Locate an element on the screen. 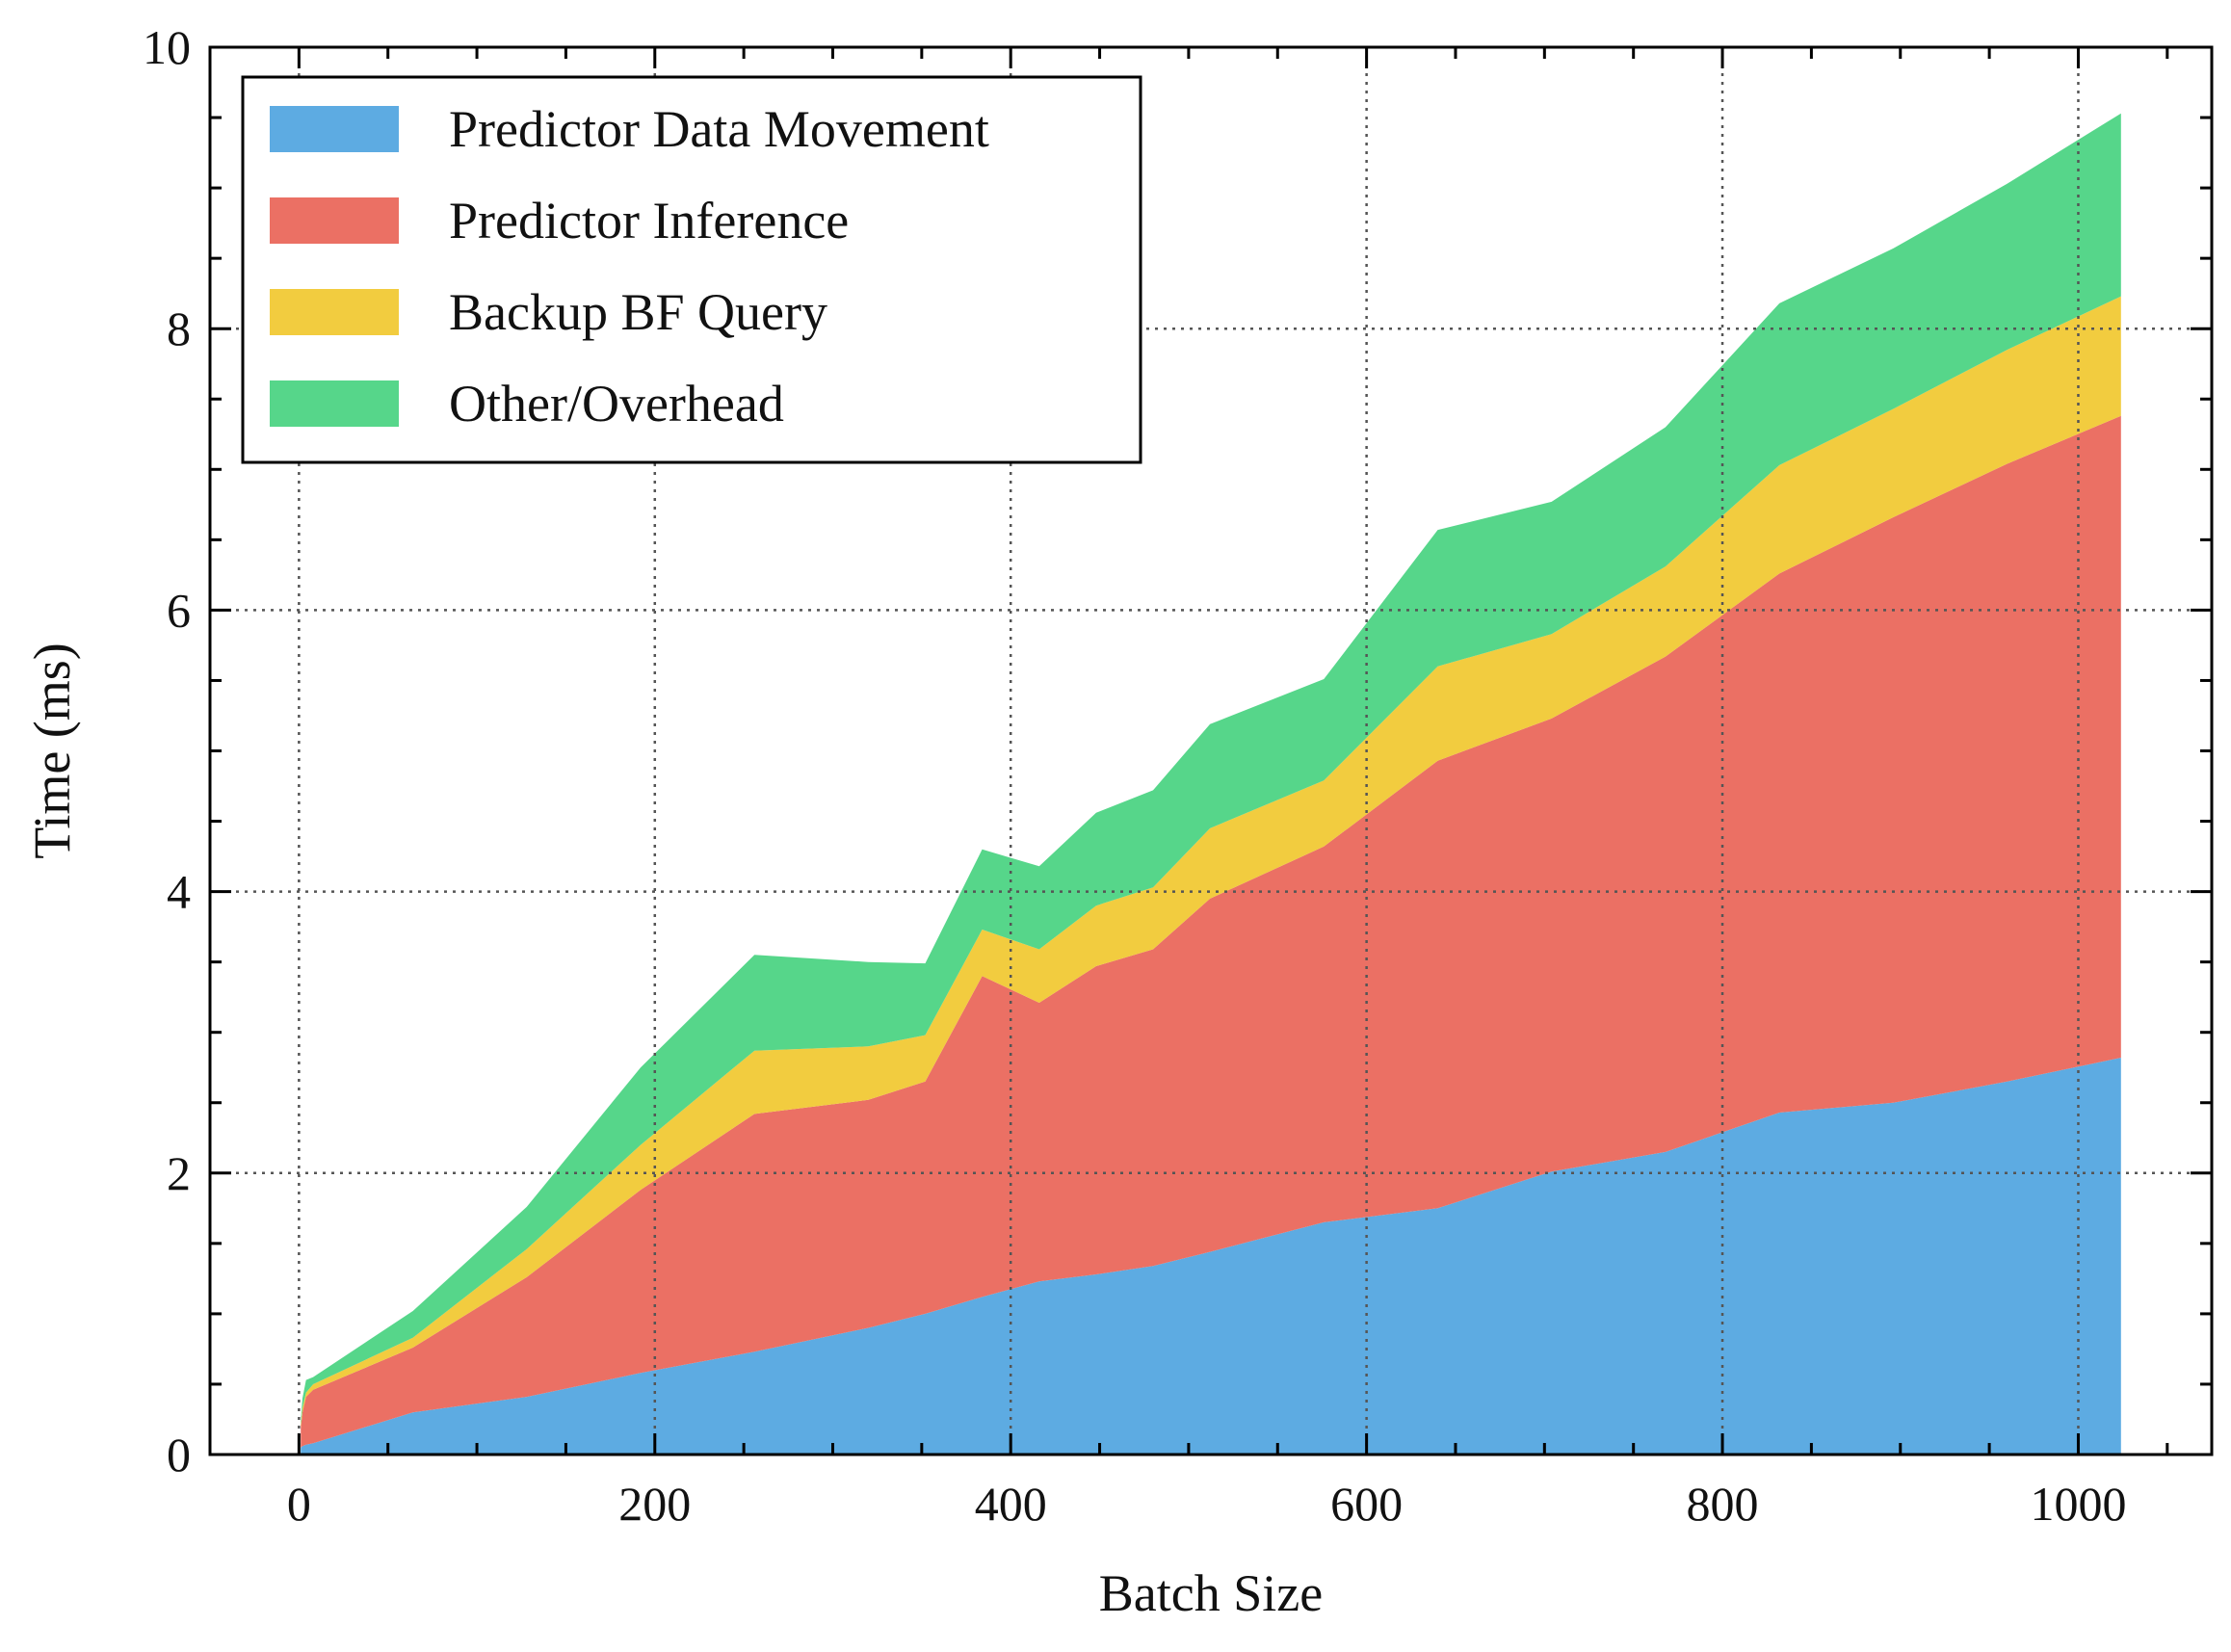  legend-entry: Predictor Inference is located at coordinates (559, 220).